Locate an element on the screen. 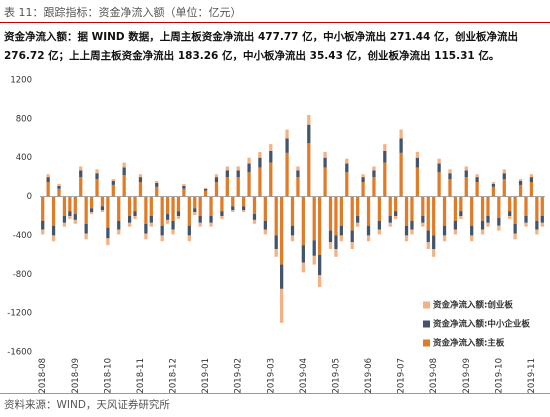 The width and height of the screenshot is (550, 417). figure-header: 表 11：跟踪指标：资金净流入额（单位：亿元） is located at coordinates (123, 12).